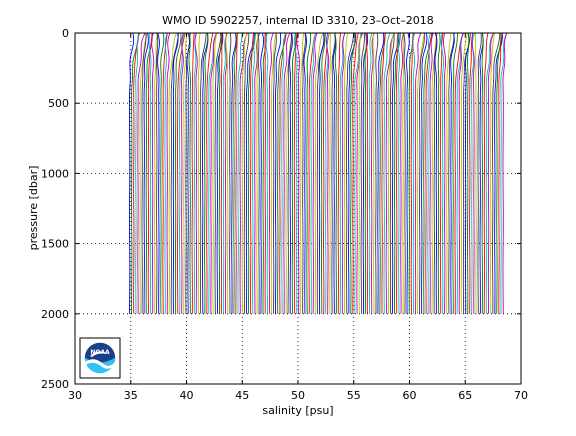  Describe the element at coordinates (187, 395) in the screenshot. I see `x-tick-label: 40` at that location.